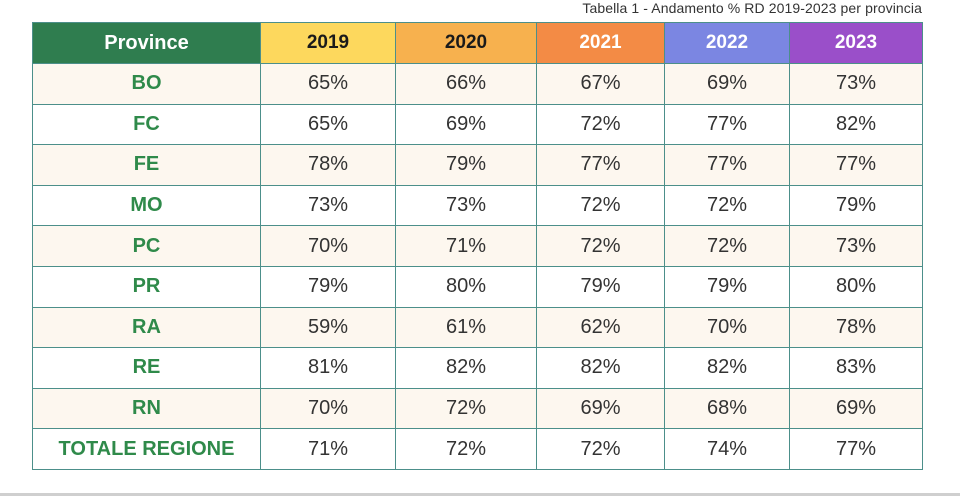 The height and width of the screenshot is (496, 960). I want to click on province-cell: RN, so click(146, 408).